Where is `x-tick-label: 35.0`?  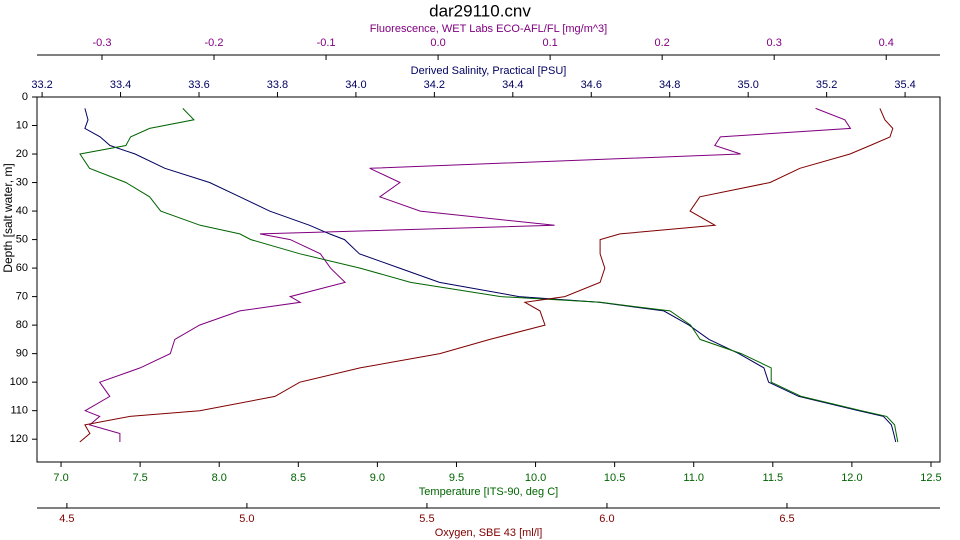
x-tick-label: 35.0 is located at coordinates (747, 85).